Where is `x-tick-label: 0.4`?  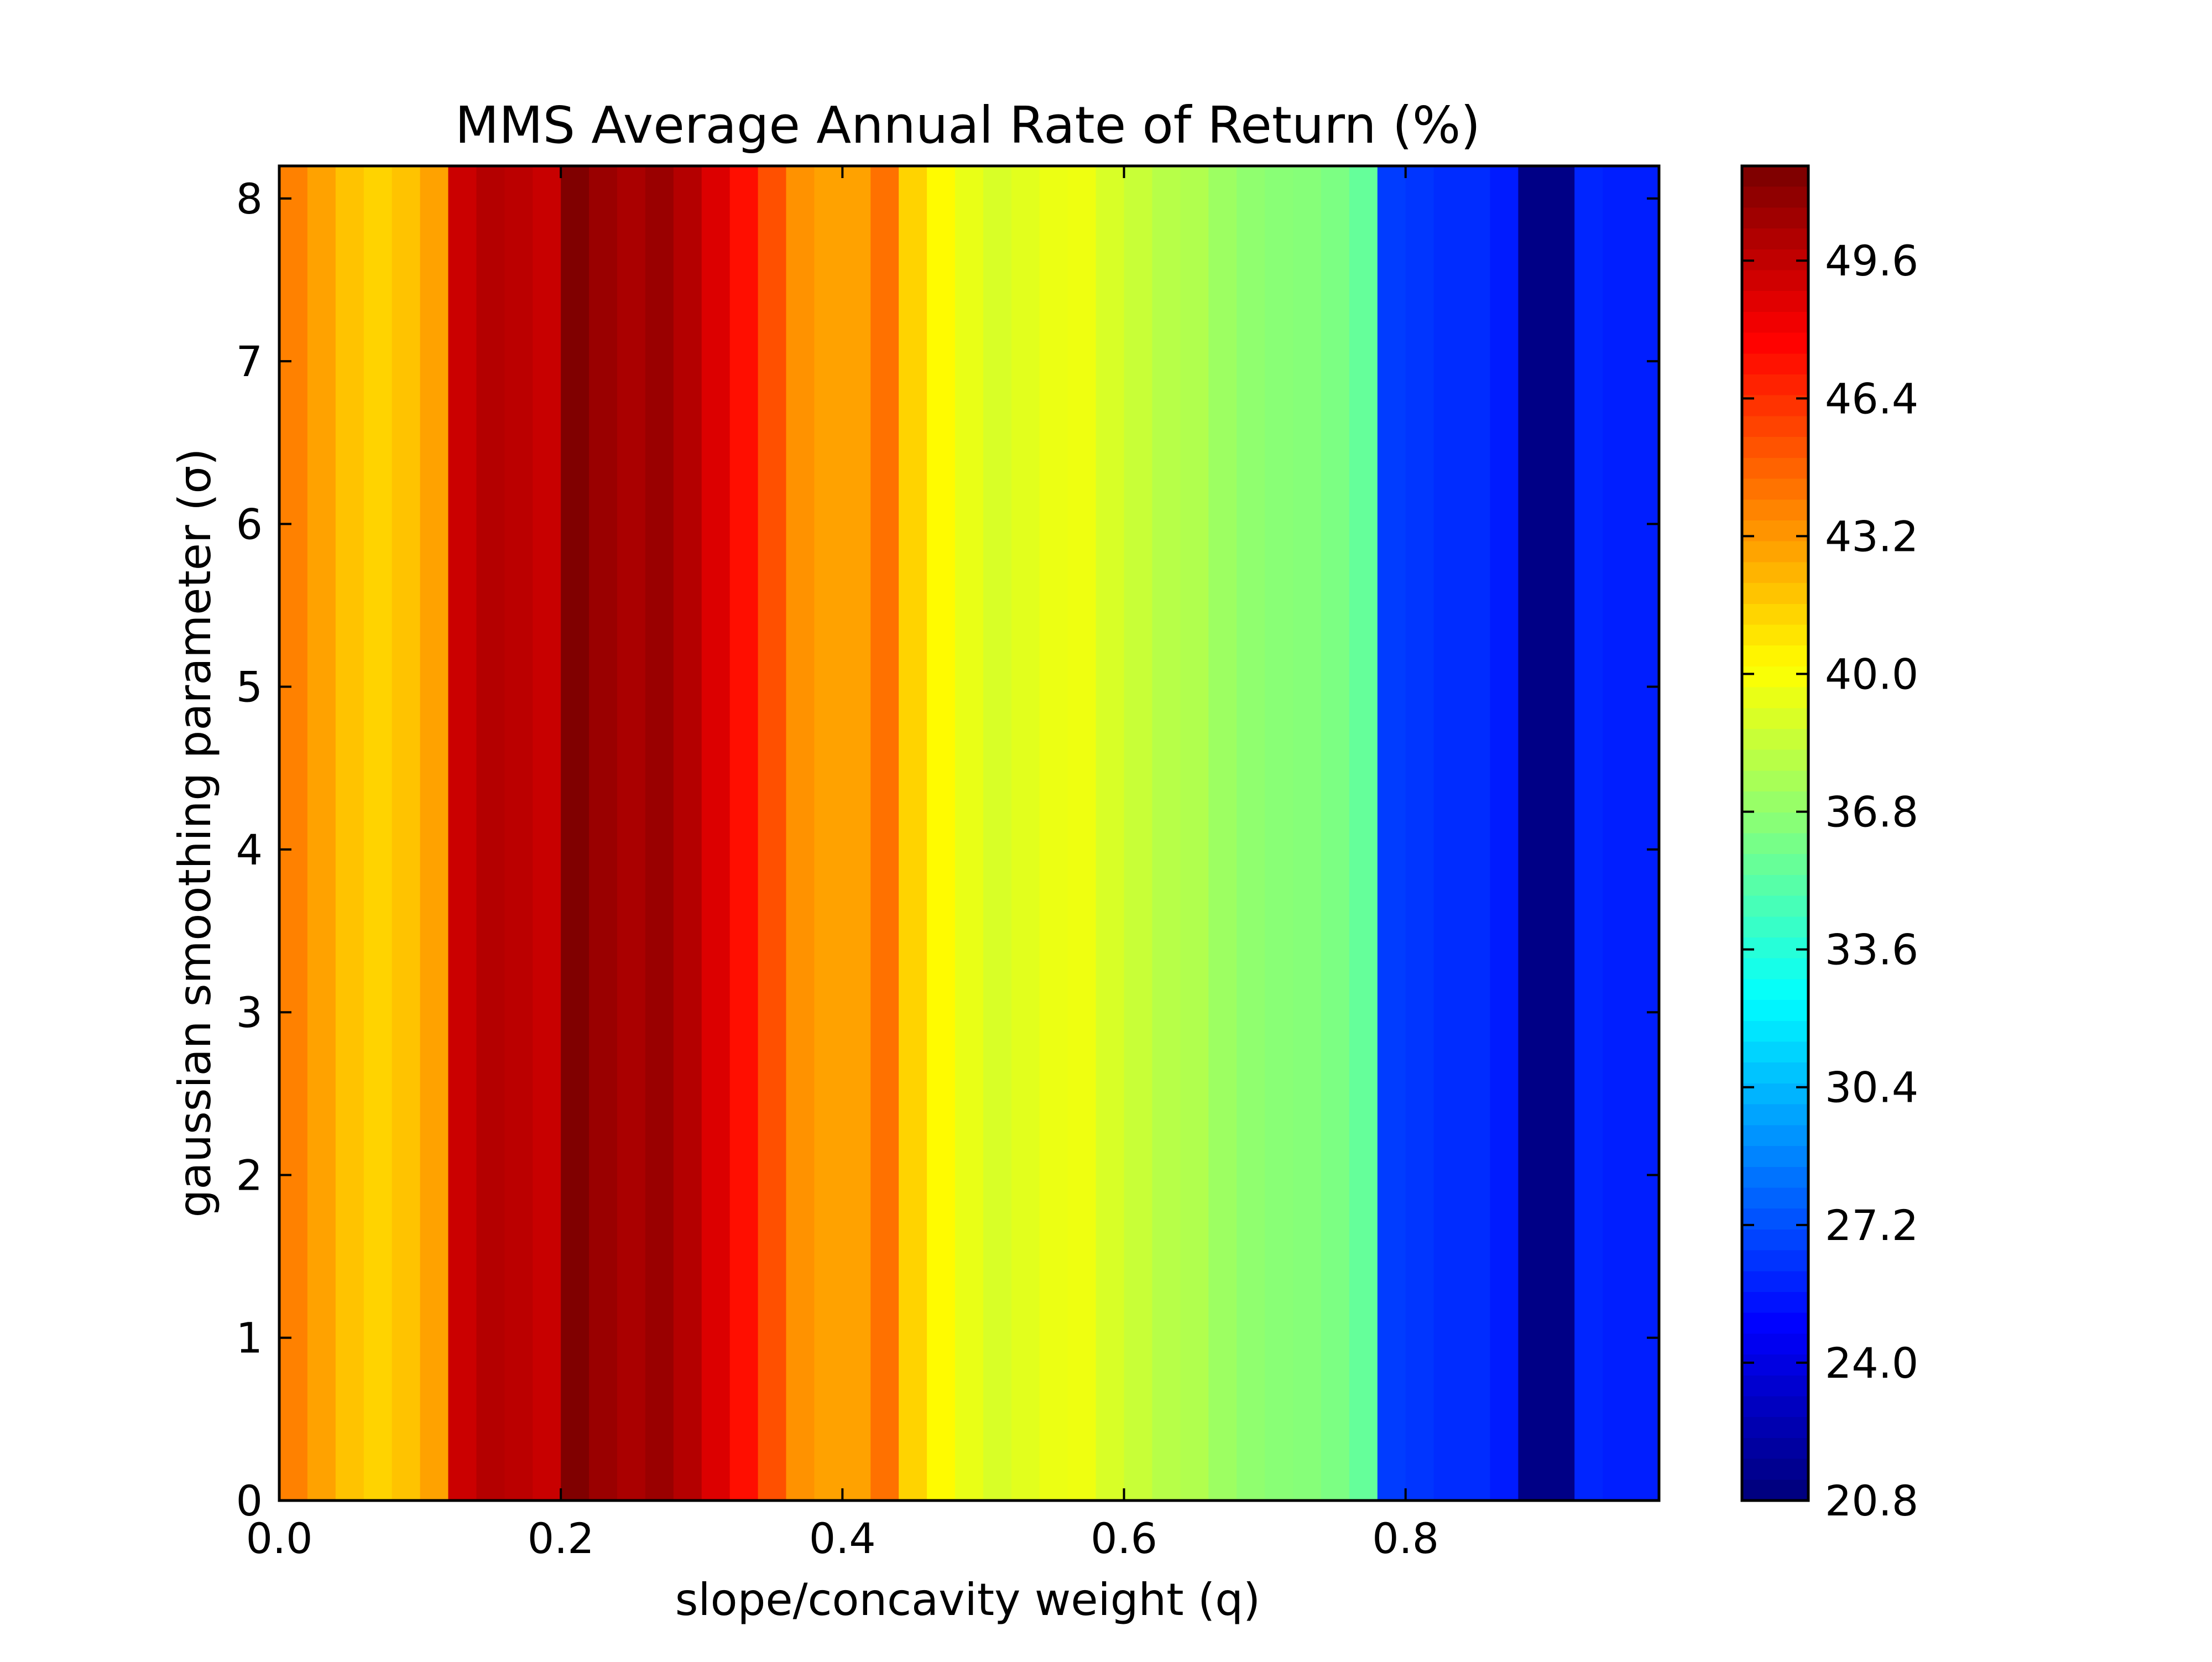
x-tick-label: 0.4 is located at coordinates (843, 1538).